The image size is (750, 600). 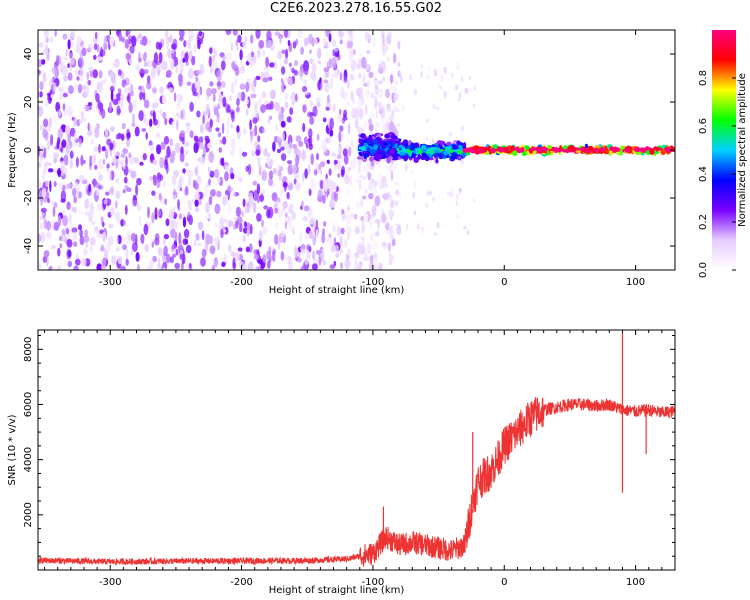 I want to click on x-tick-label: -200, so click(x=241, y=582).